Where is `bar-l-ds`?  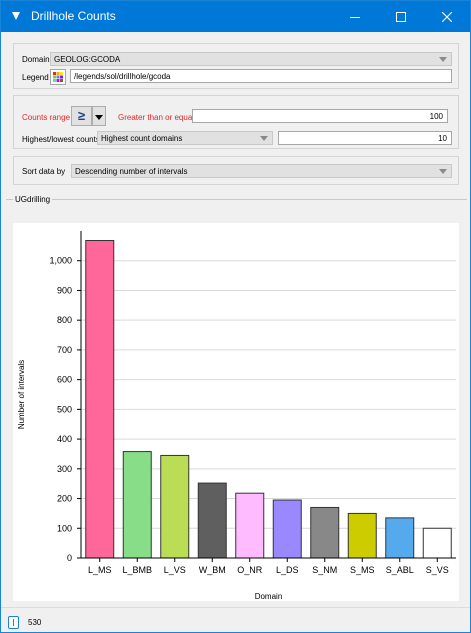
bar-l-ds is located at coordinates (287, 529).